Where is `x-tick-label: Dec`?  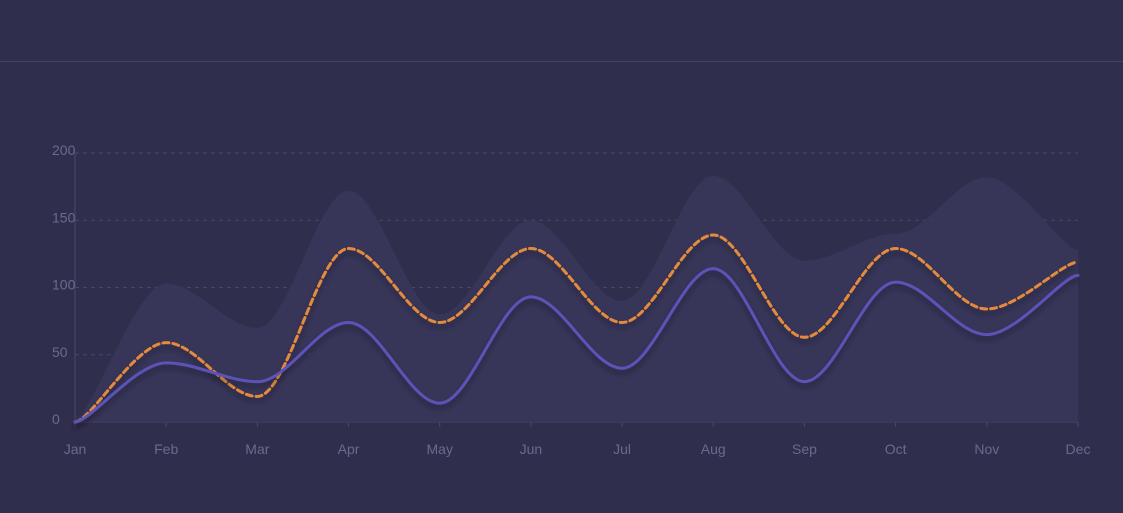
x-tick-label: Dec is located at coordinates (1078, 449).